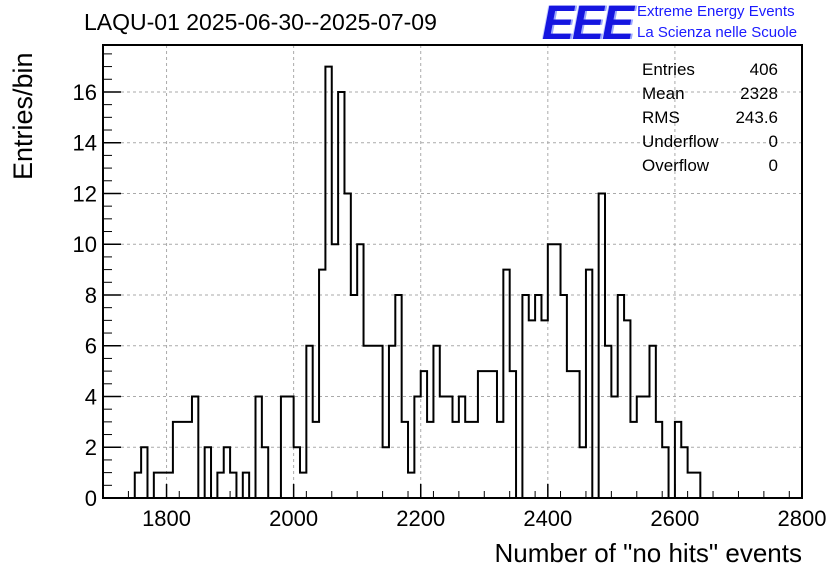 This screenshot has height=572, width=836. I want to click on stats-label: Overflow, so click(676, 165).